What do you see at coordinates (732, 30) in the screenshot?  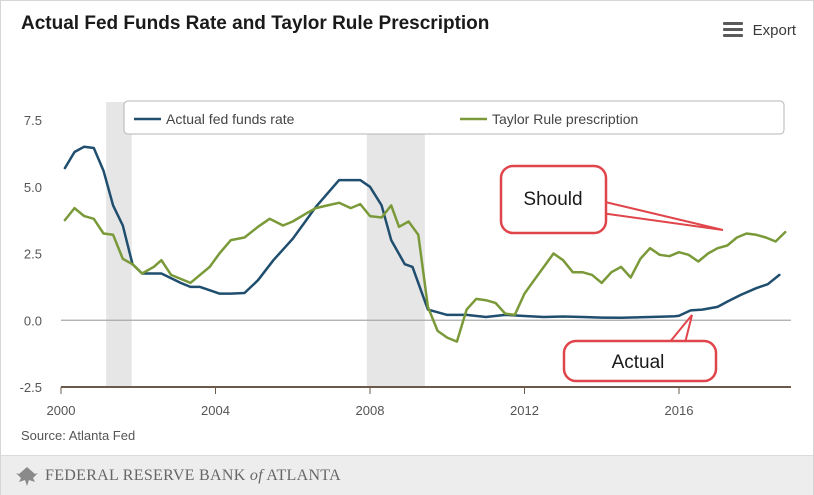 I see `menu-icon` at bounding box center [732, 30].